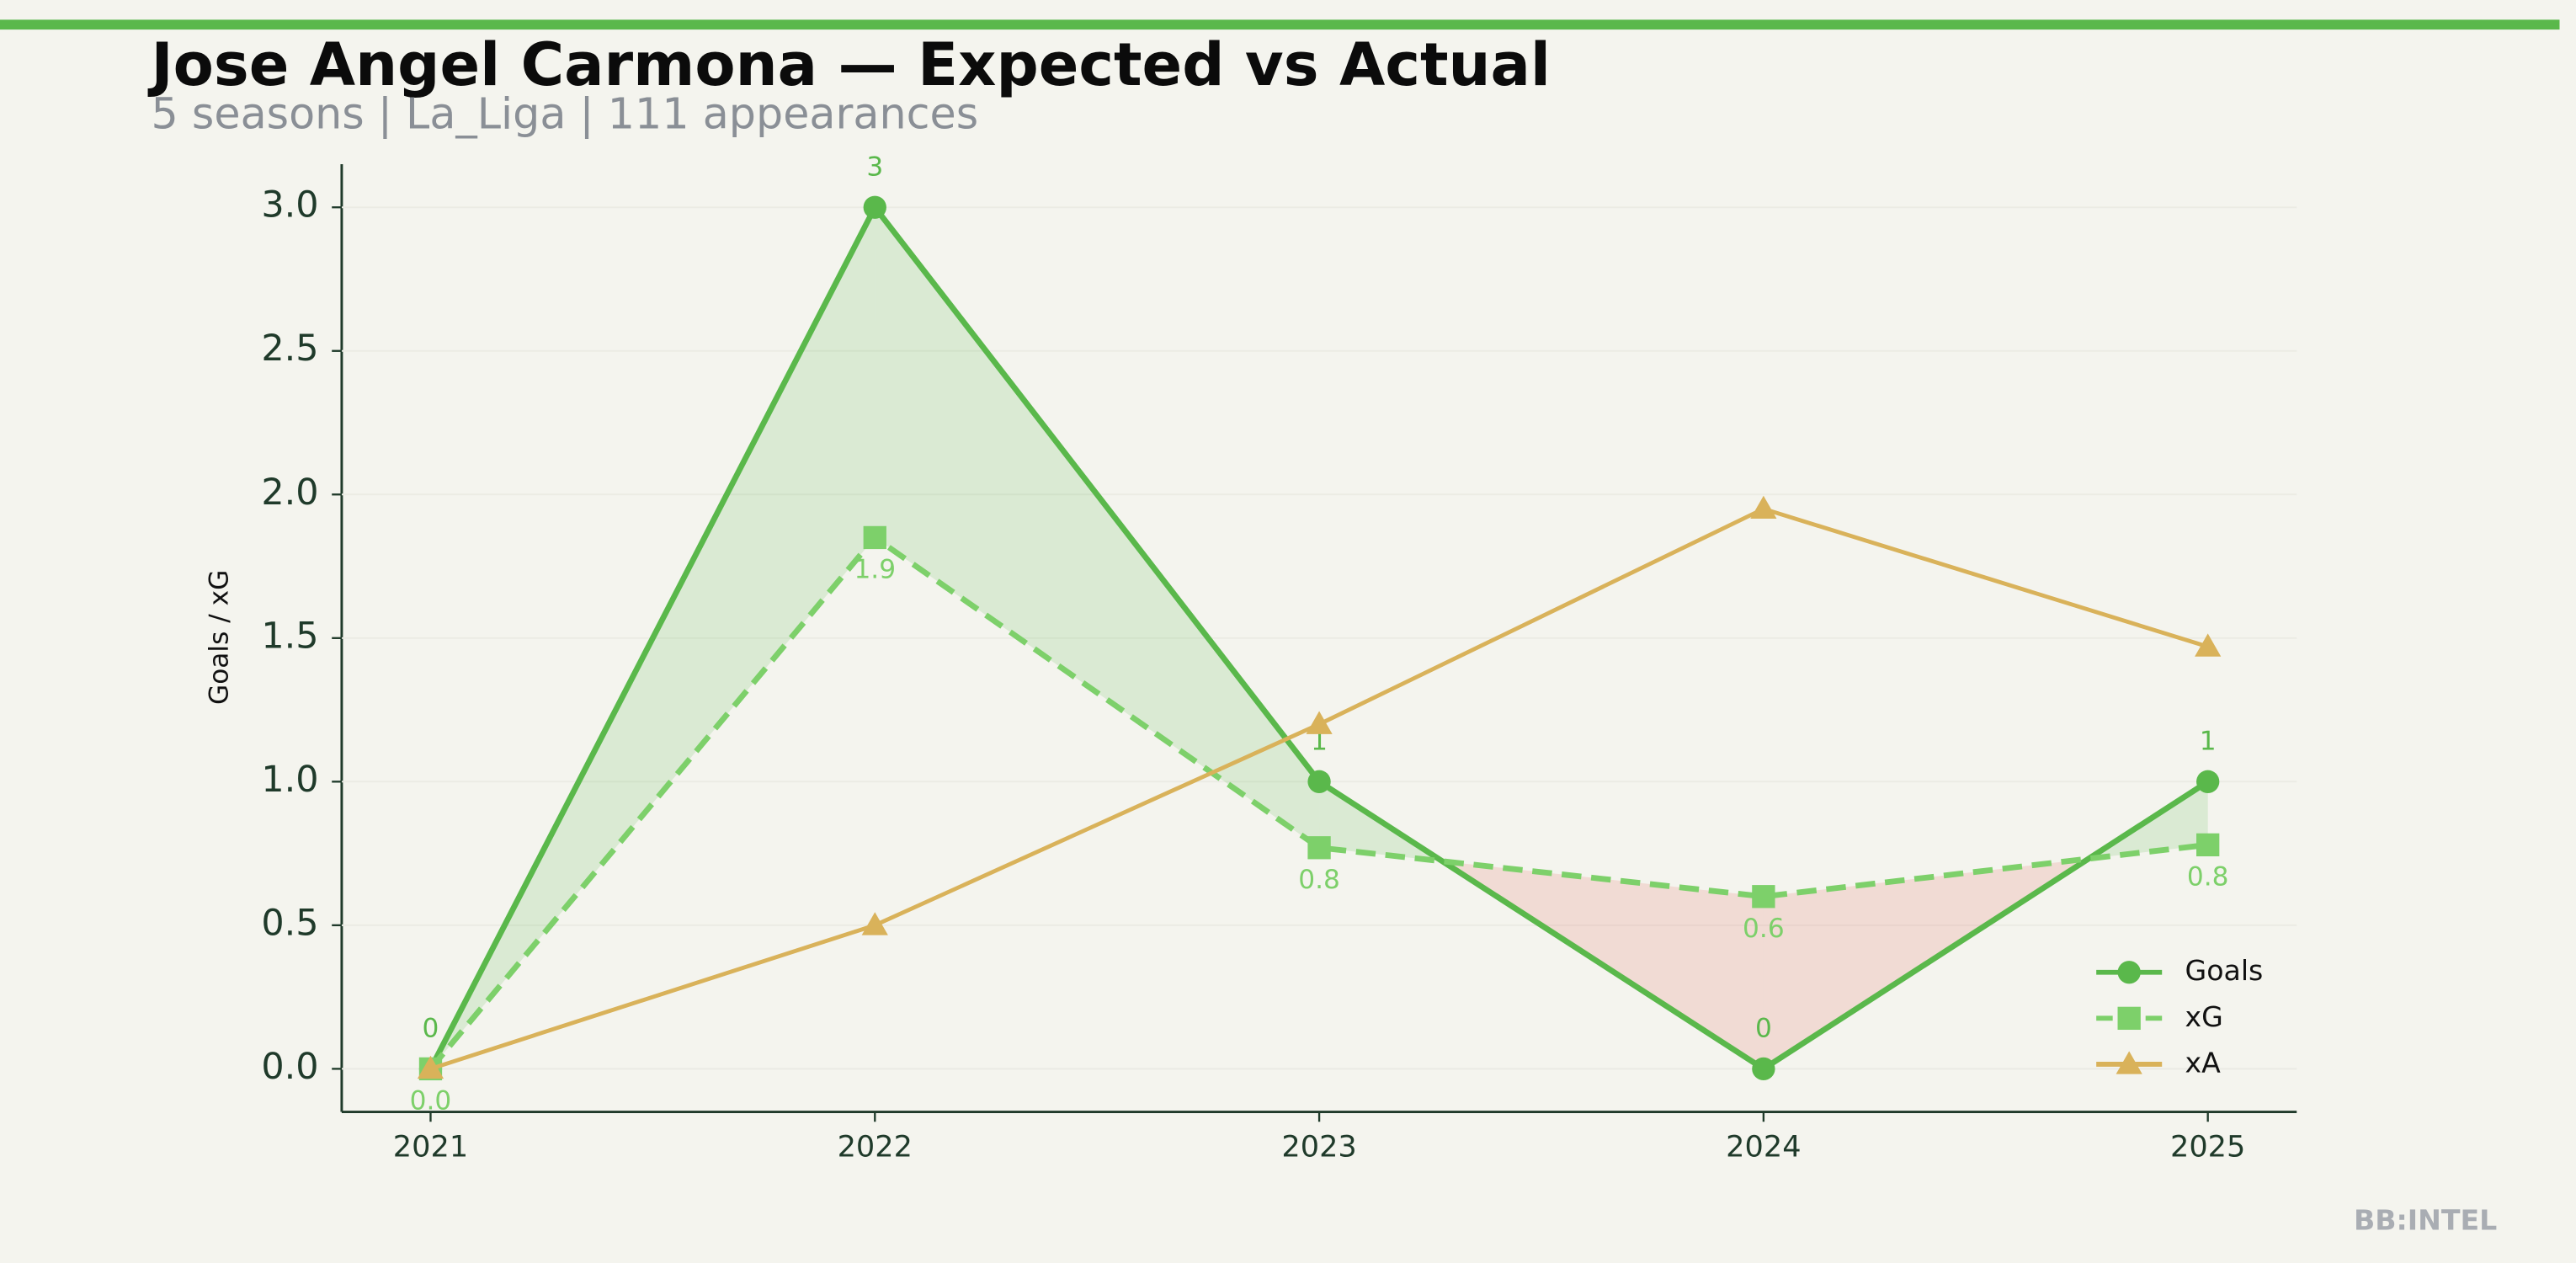 The height and width of the screenshot is (1263, 2576). Describe the element at coordinates (290, 636) in the screenshot. I see `y-tick-label: 1.5` at that location.